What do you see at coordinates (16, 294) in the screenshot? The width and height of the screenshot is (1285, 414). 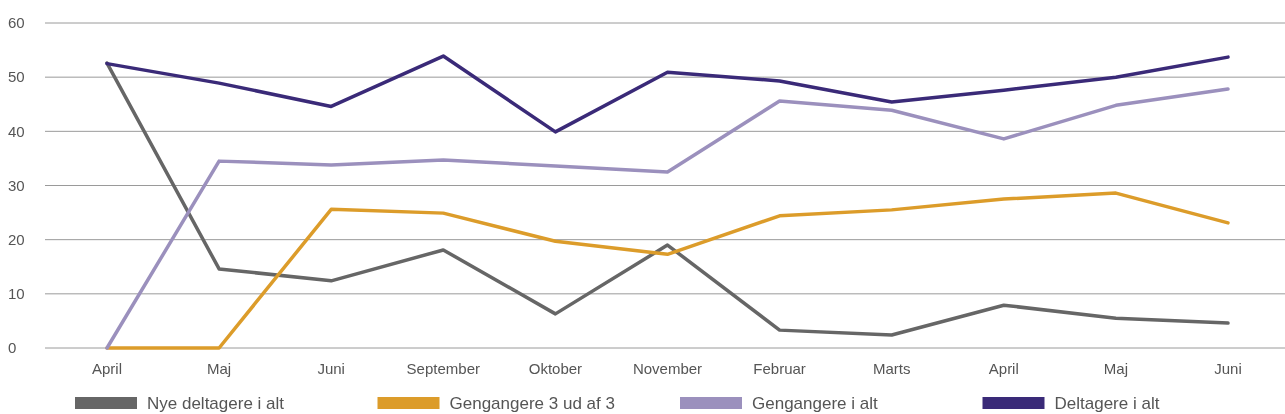 I see `y-tick-label: 10` at bounding box center [16, 294].